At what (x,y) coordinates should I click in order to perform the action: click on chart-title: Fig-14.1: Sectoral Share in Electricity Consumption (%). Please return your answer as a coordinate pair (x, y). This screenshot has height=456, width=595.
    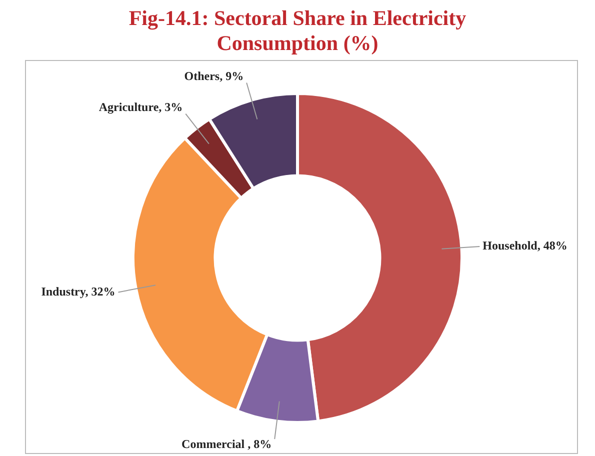
    Looking at the image, I should click on (298, 30).